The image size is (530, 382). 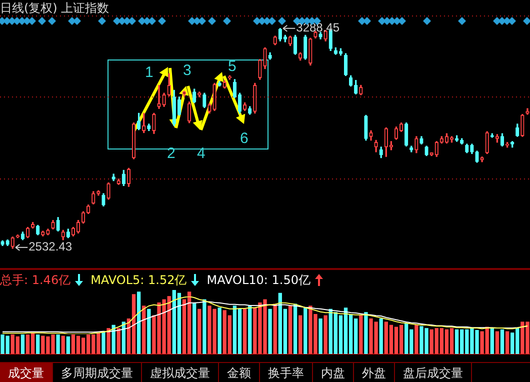 I want to click on text: 换手率, so click(x=286, y=372).